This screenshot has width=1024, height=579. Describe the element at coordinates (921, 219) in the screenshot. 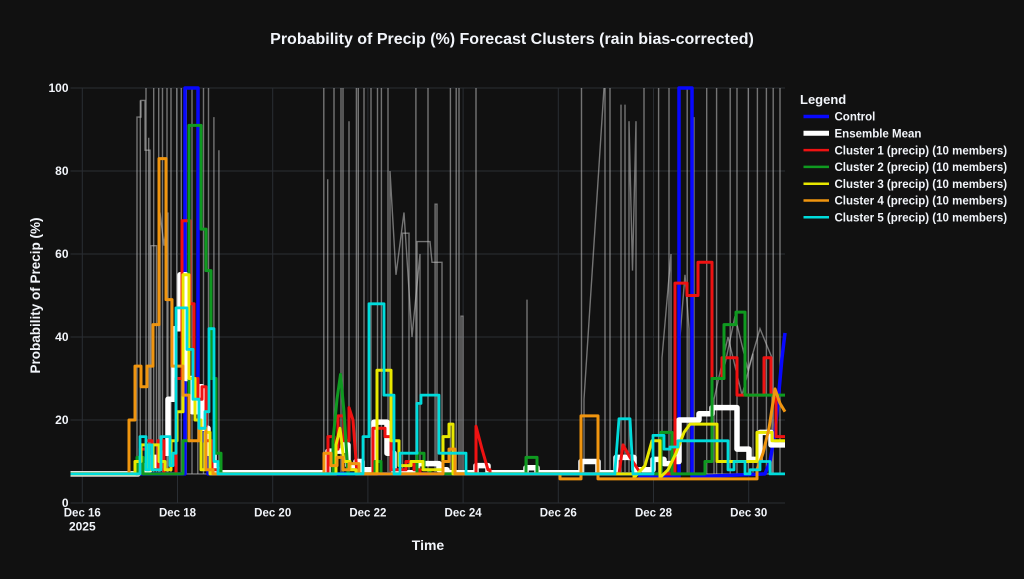

I see `svg-text:Cluster 5 (precip) (10 members: Cluster 5 (precip) (10 members)` at that location.